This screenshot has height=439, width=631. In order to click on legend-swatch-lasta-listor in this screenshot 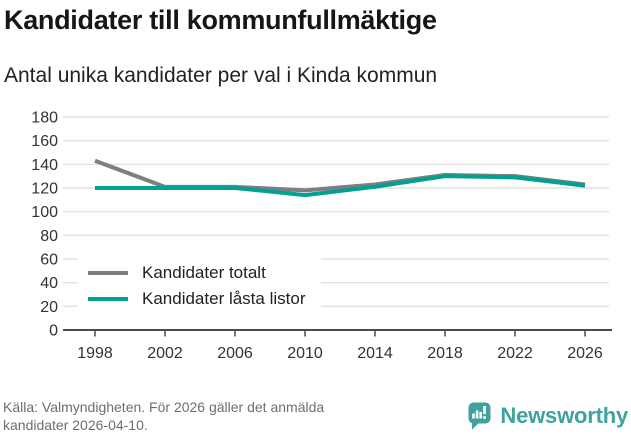, I will do `click(108, 299)`.